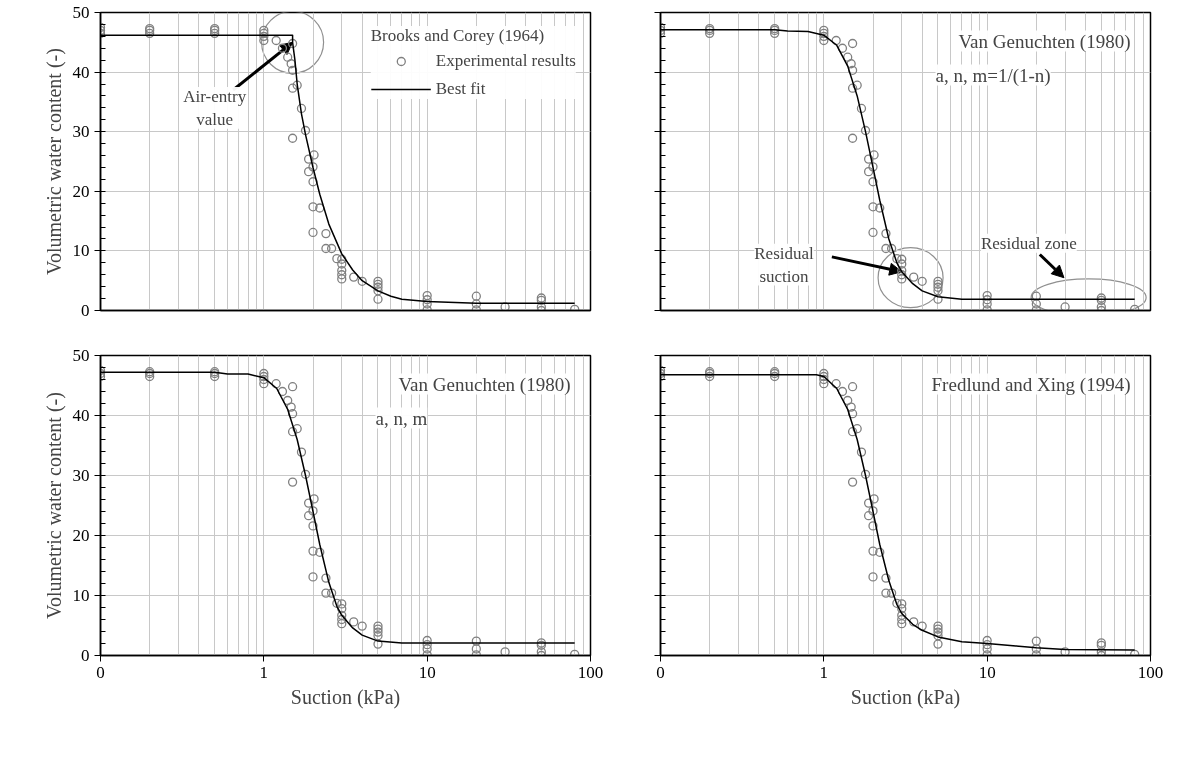  What do you see at coordinates (458, 36) in the screenshot?
I see `text: Brooks and Corey (1964)` at bounding box center [458, 36].